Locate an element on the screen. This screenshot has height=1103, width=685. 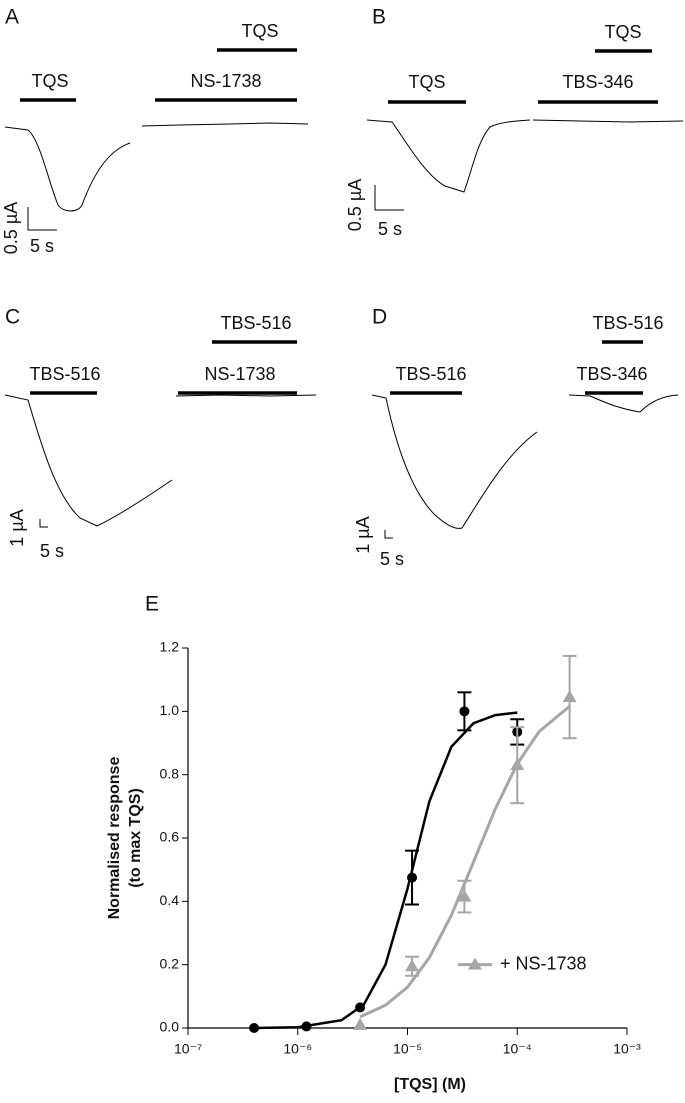
y-tick-label: 1.2 is located at coordinates (170, 647).